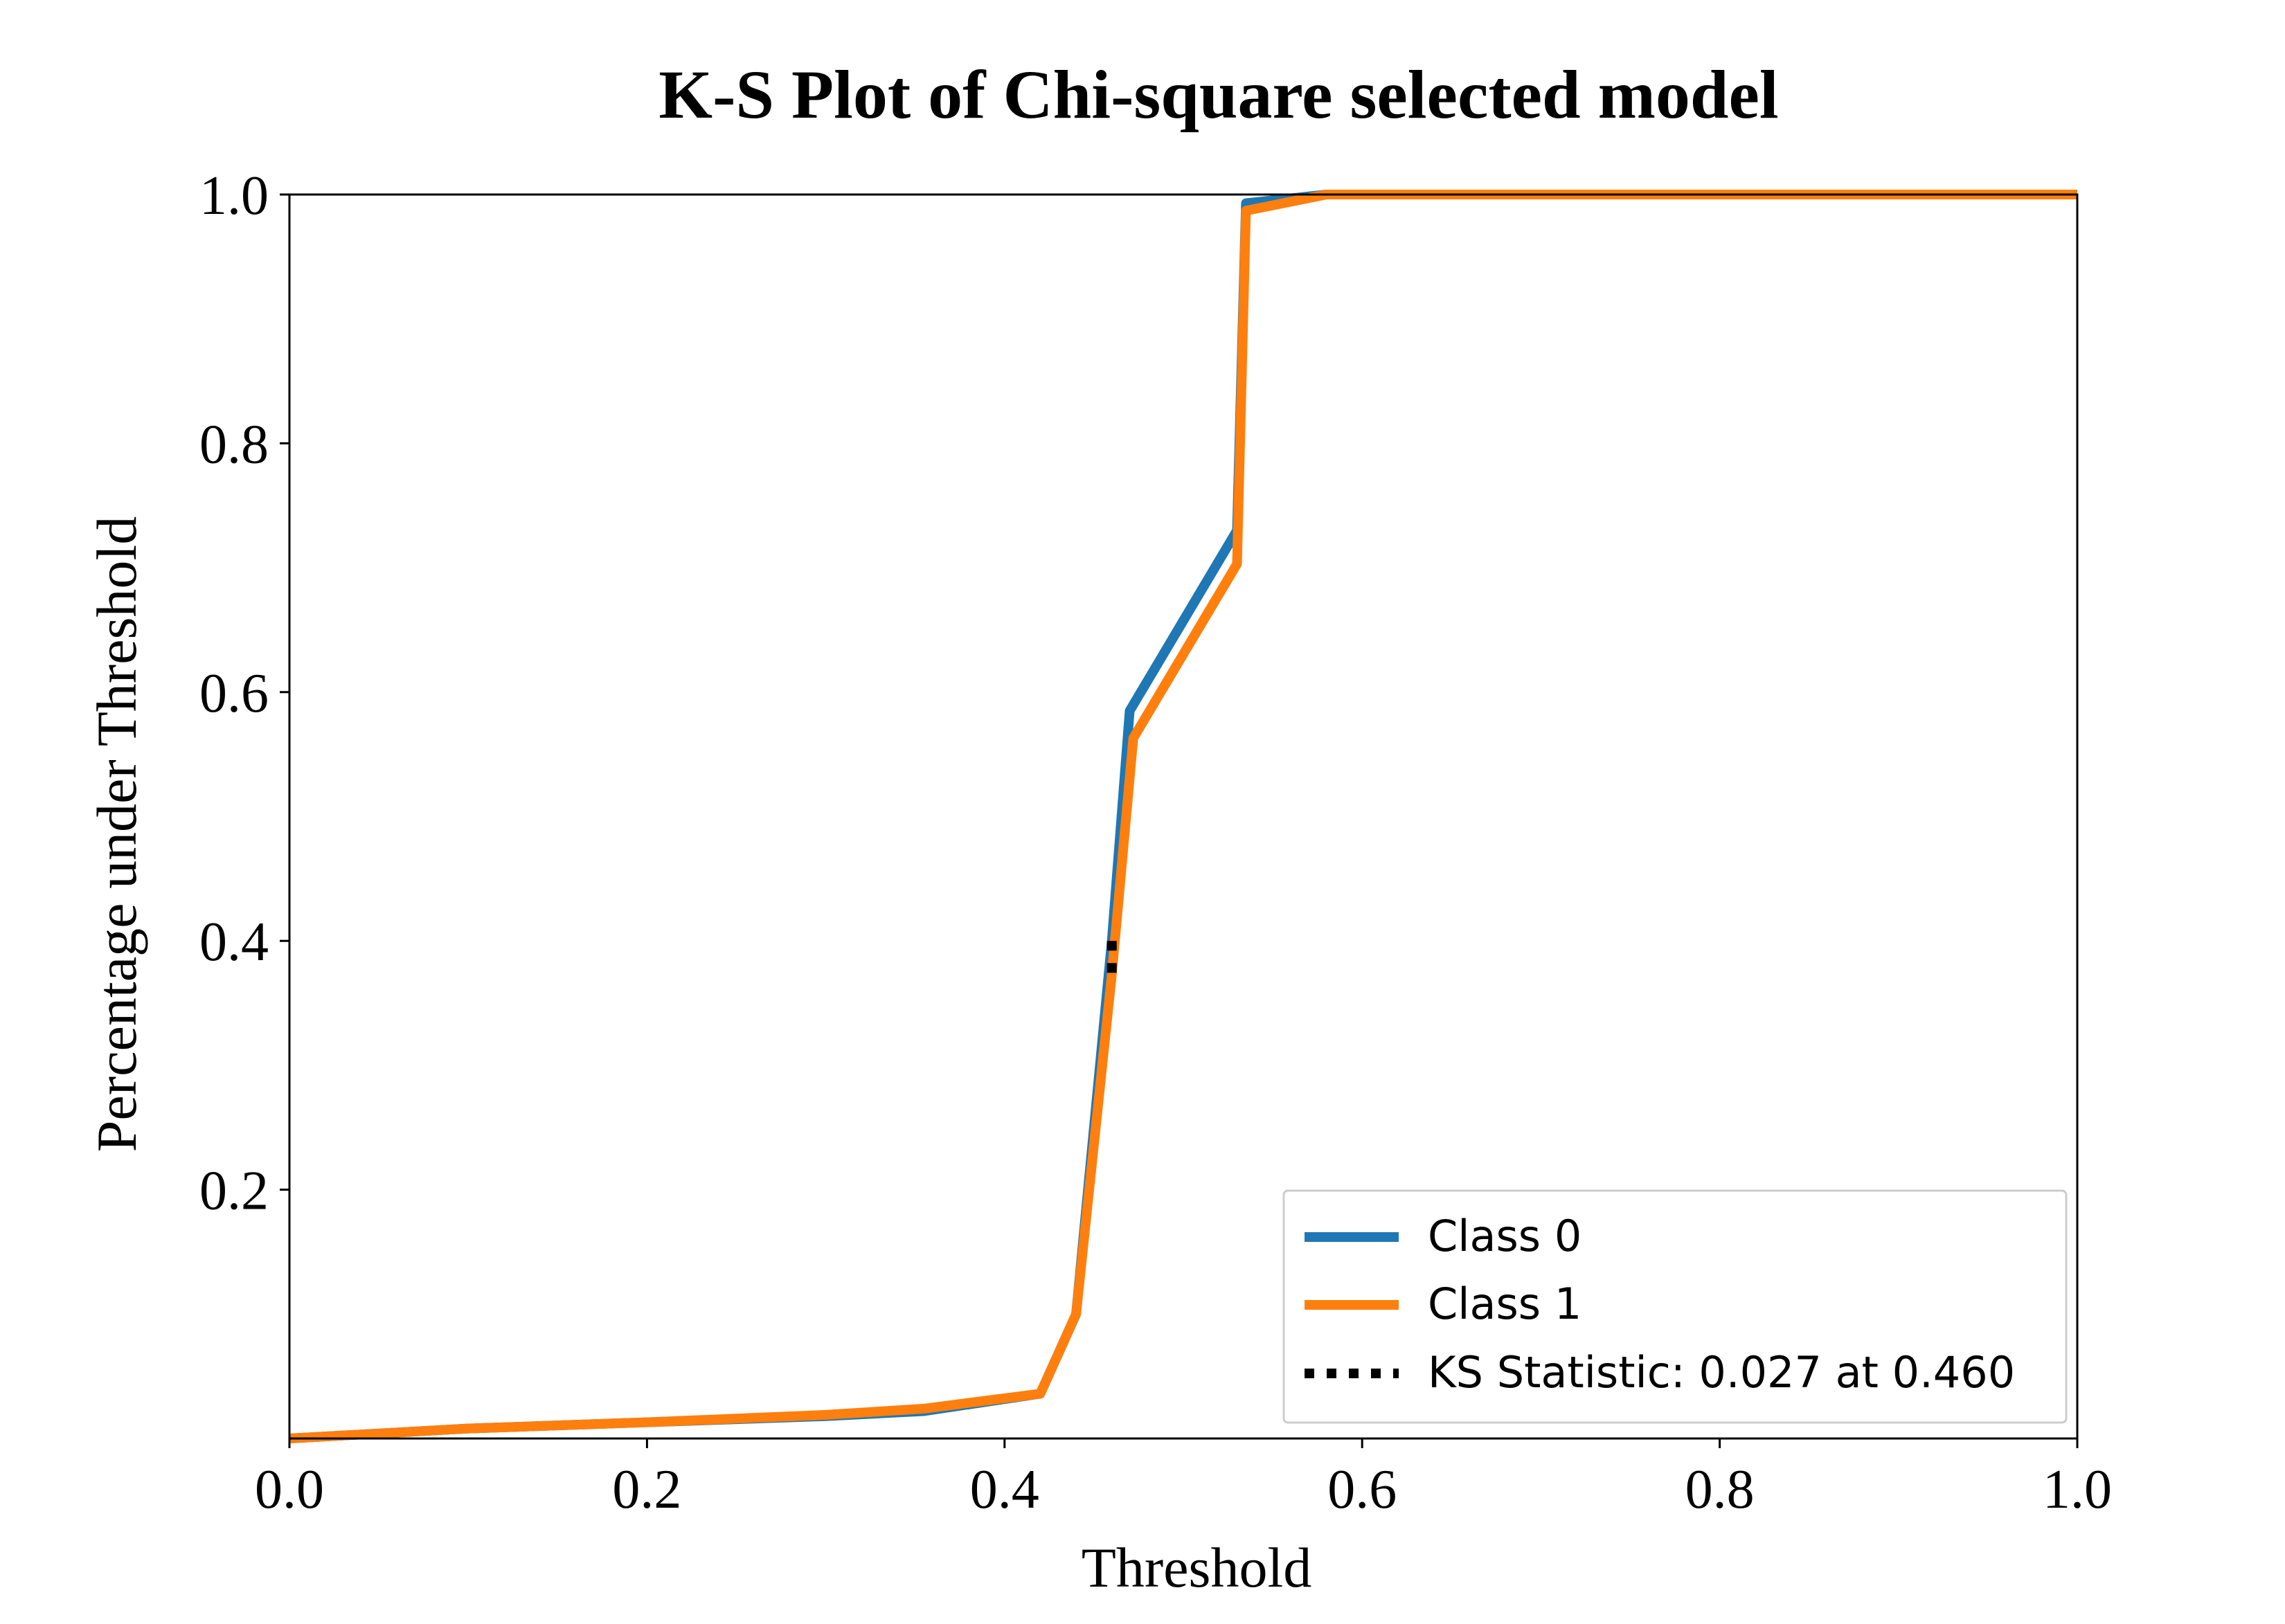 The height and width of the screenshot is (1624, 2285). I want to click on y-axis-label: Percentage under Threshold, so click(116, 834).